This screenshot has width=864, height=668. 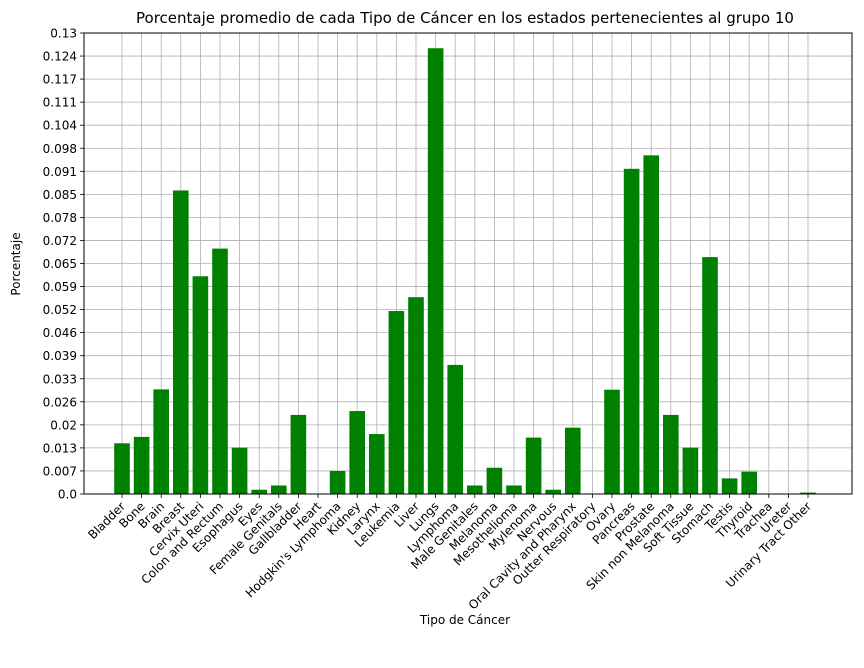 I want to click on y-tick-label: 0.111, so click(x=60, y=103).